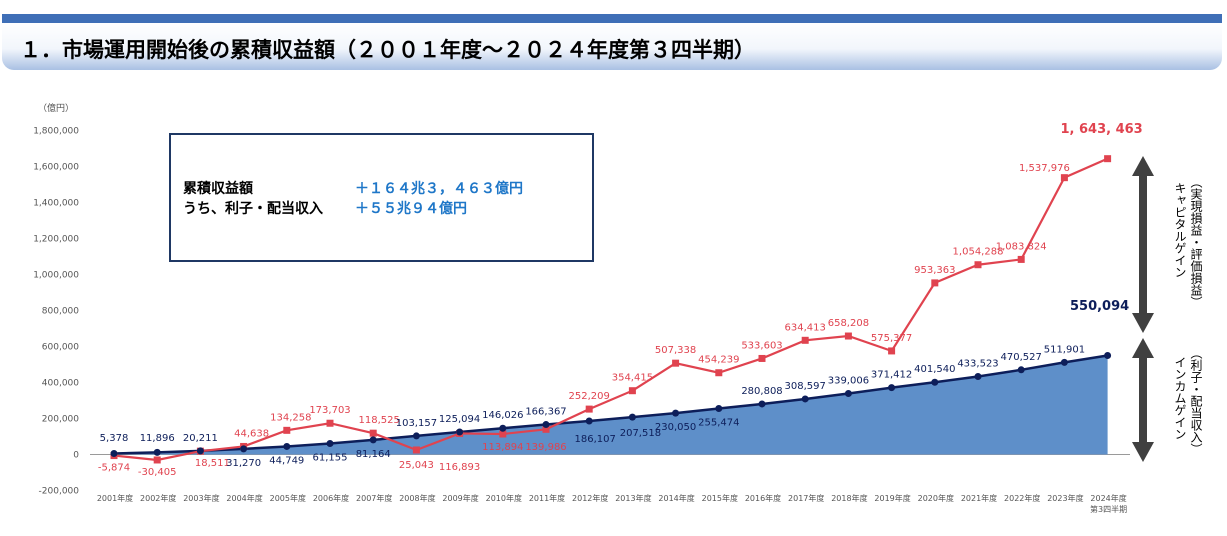  What do you see at coordinates (1143, 244) in the screenshot?
I see `capital-gain-arrow` at bounding box center [1143, 244].